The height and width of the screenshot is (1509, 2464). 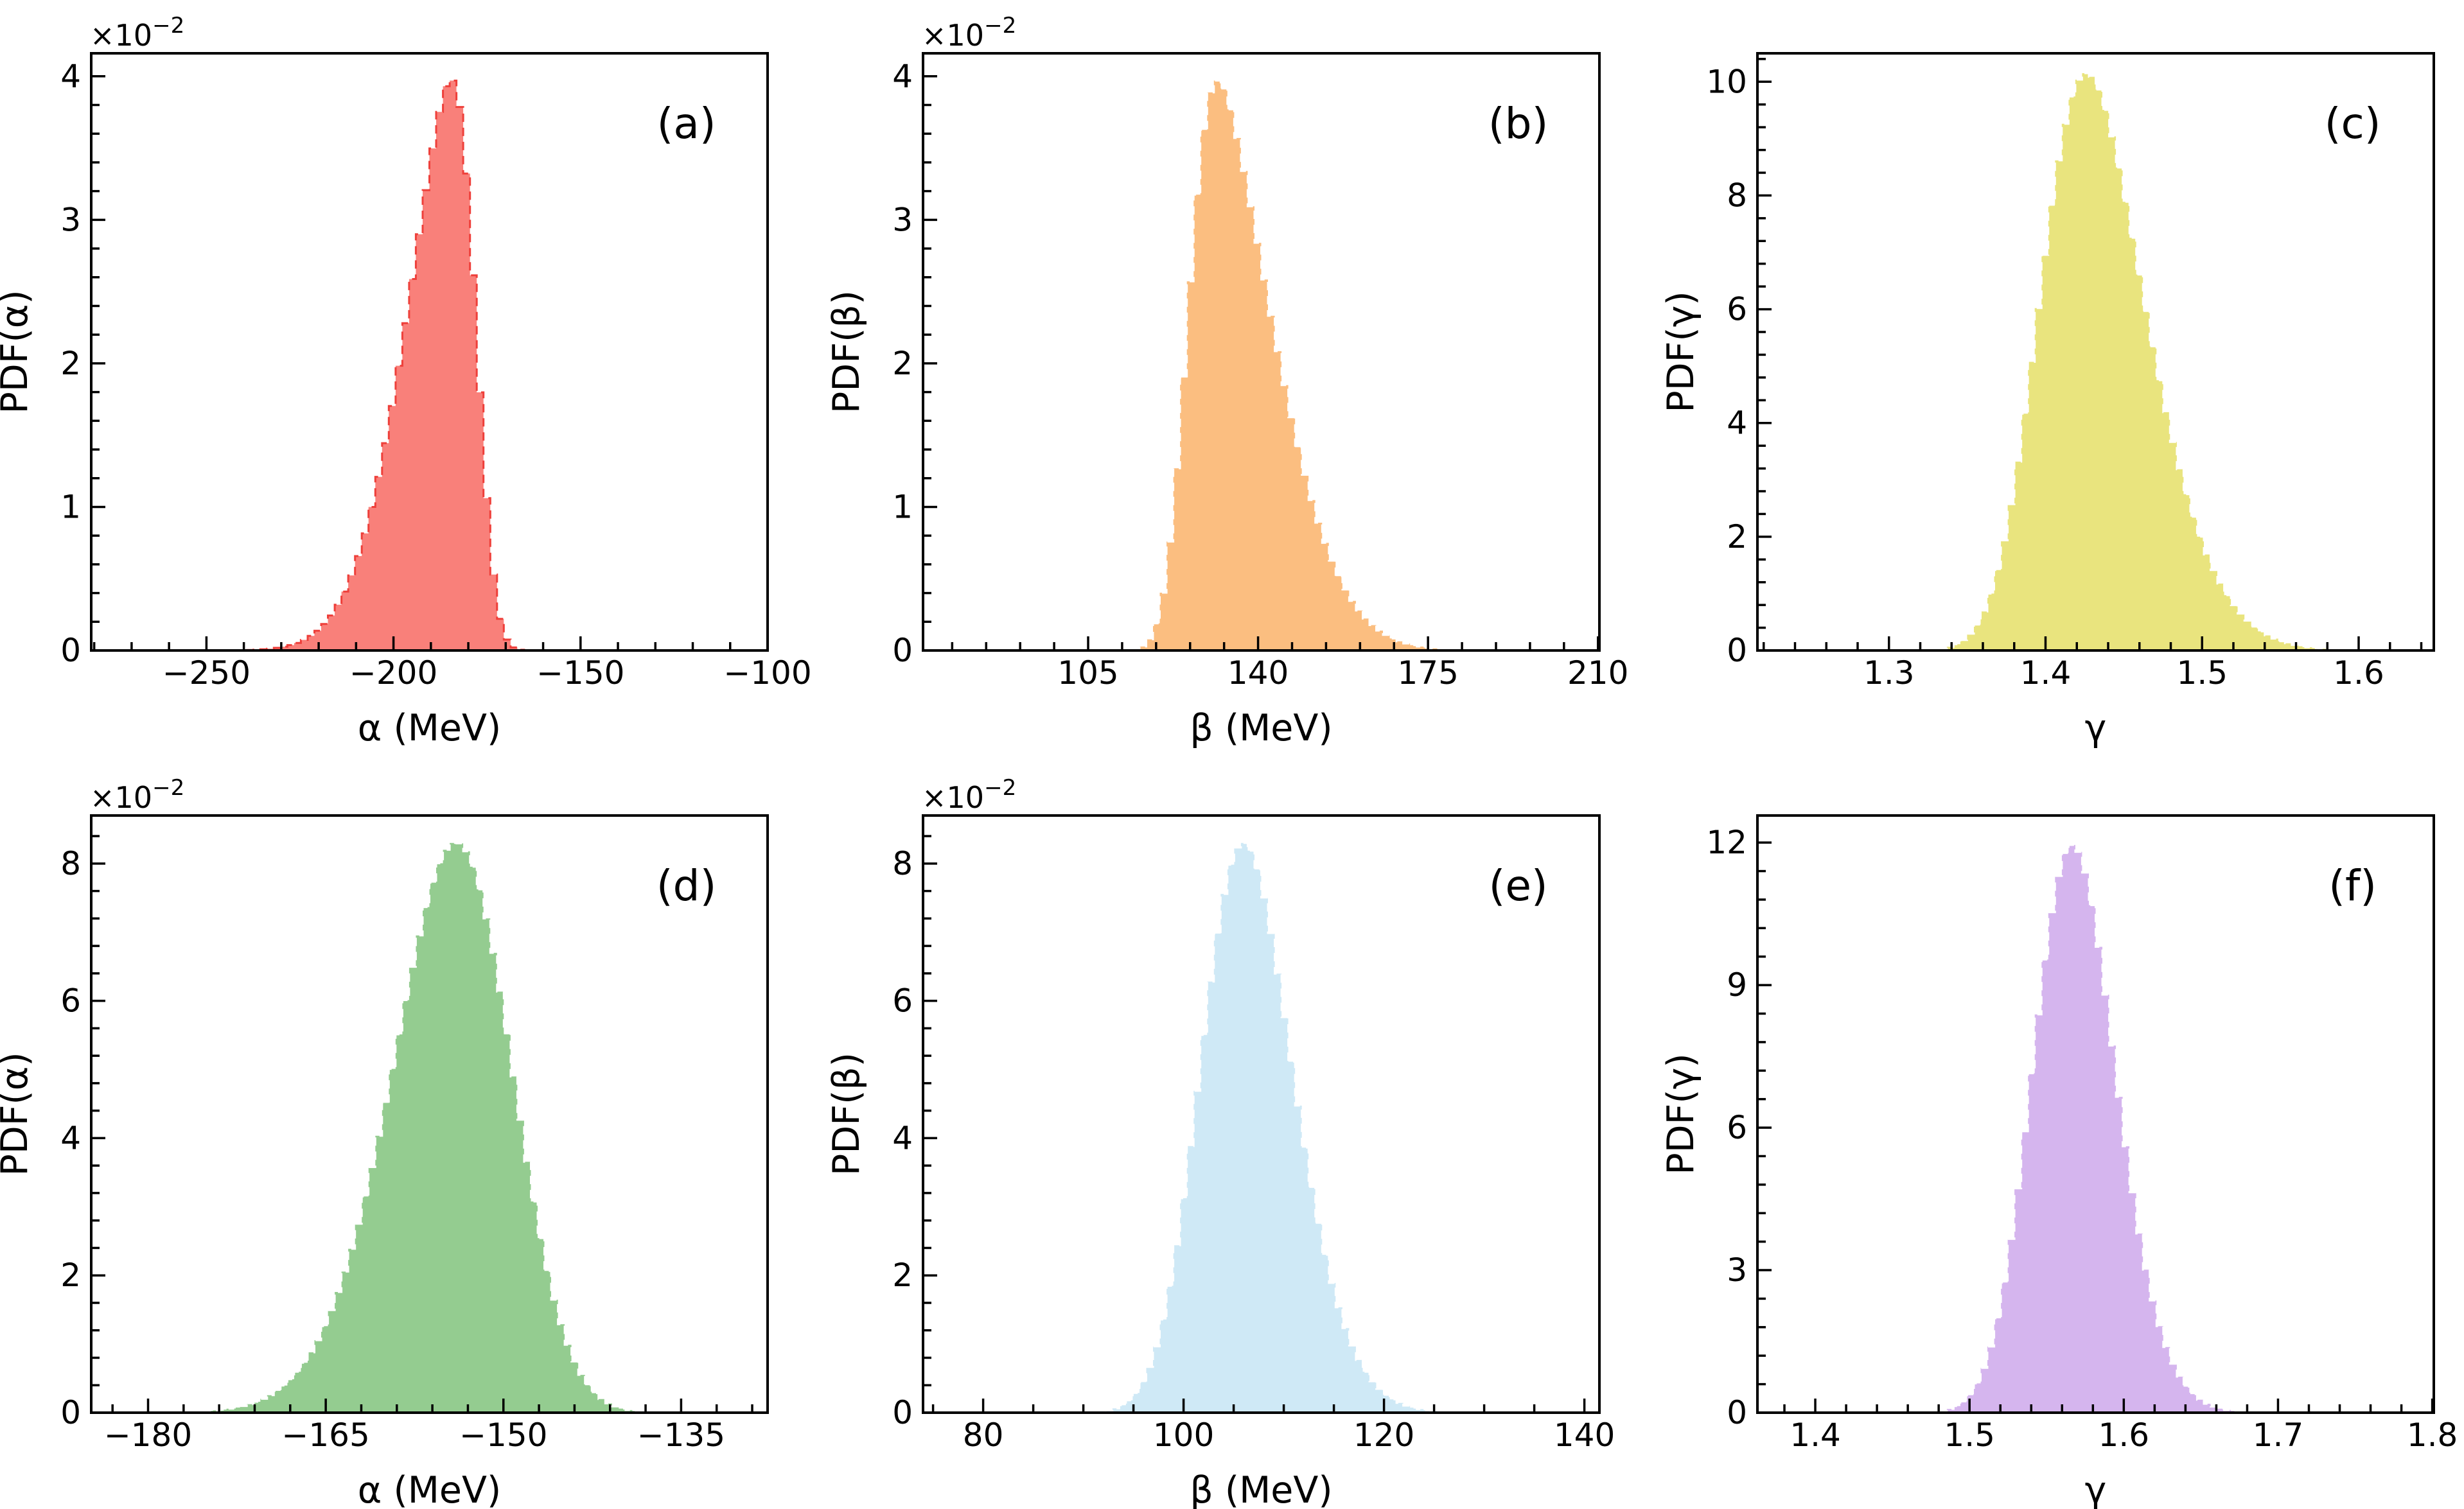 I want to click on x-tick-label: −100, so click(x=767, y=673).